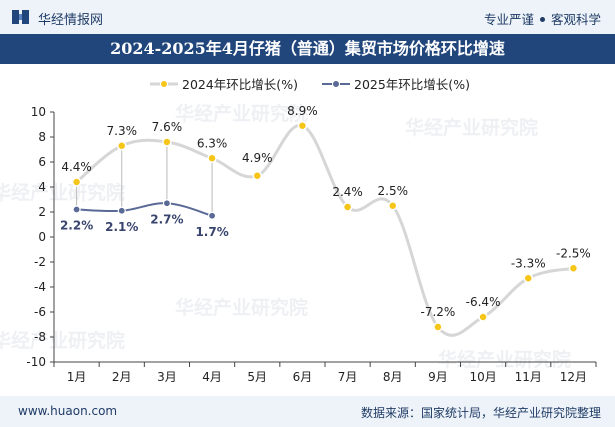 This screenshot has width=615, height=427. I want to click on y-tick-label-4: 2, so click(42, 212).